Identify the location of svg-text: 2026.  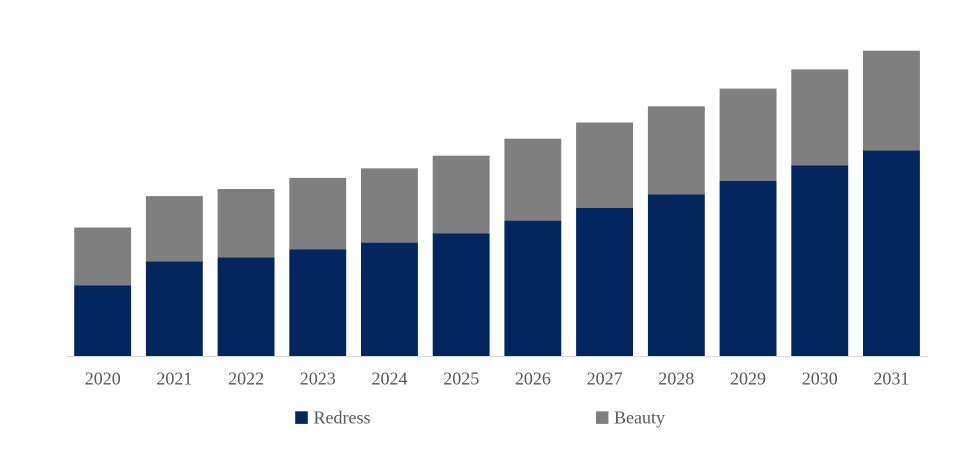
(533, 379).